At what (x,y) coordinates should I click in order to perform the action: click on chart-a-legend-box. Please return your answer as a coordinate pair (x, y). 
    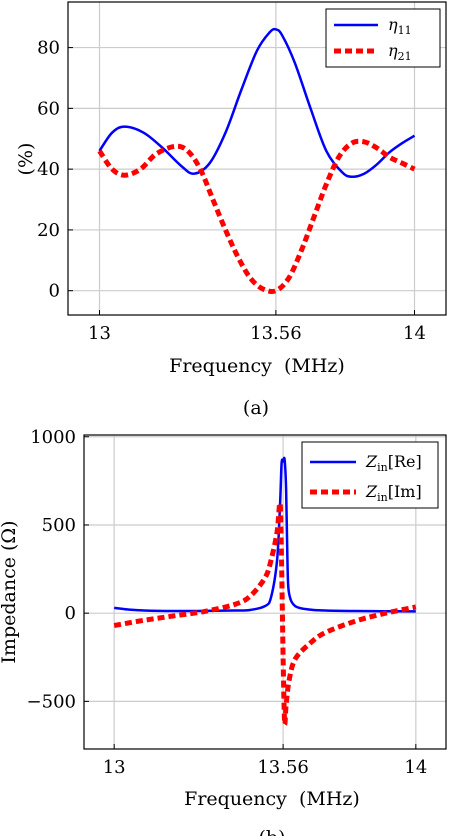
    Looking at the image, I should click on (383, 38).